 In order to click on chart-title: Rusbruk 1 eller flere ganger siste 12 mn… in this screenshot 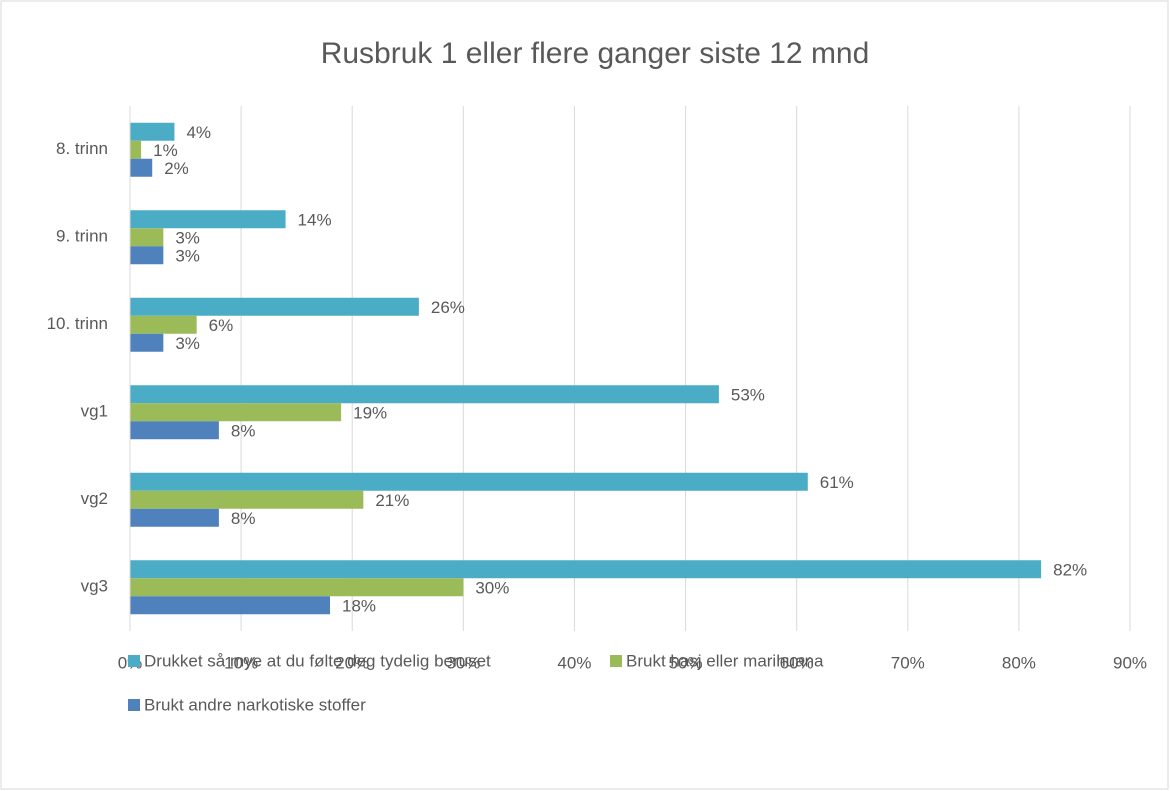, I will do `click(595, 53)`.